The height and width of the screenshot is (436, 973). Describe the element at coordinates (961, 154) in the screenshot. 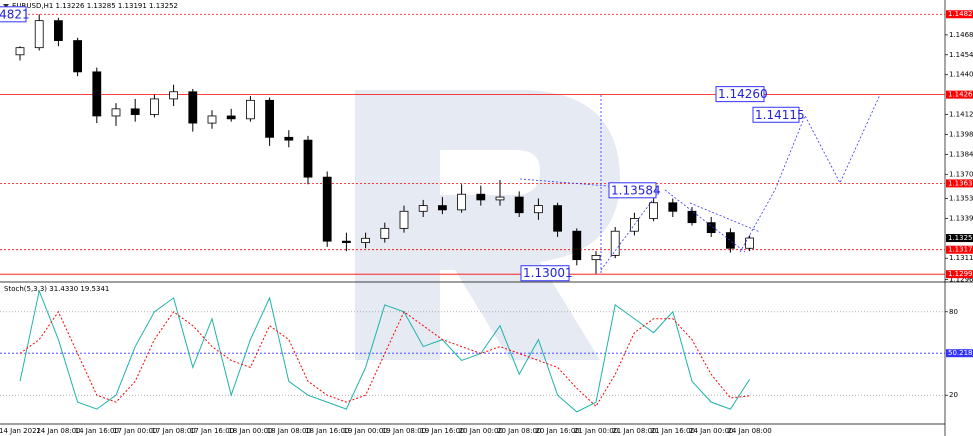

I see `y-tick-label: 1.13840` at that location.